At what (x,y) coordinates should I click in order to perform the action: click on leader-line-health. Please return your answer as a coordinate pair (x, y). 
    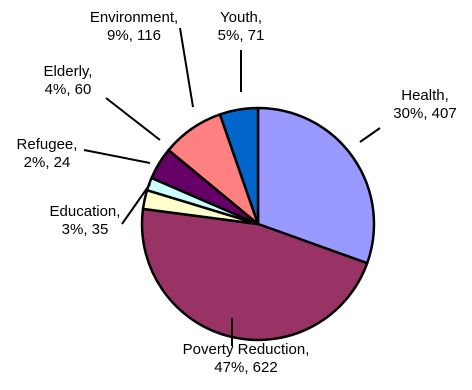
    Looking at the image, I should click on (370, 135).